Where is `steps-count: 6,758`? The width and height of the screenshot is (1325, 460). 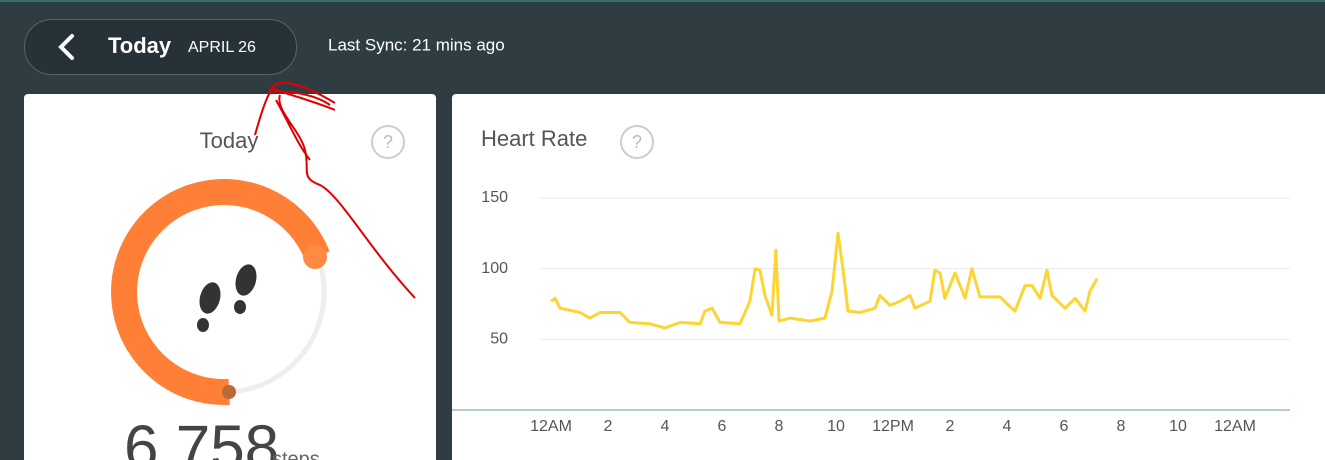 steps-count: 6,758 is located at coordinates (201, 436).